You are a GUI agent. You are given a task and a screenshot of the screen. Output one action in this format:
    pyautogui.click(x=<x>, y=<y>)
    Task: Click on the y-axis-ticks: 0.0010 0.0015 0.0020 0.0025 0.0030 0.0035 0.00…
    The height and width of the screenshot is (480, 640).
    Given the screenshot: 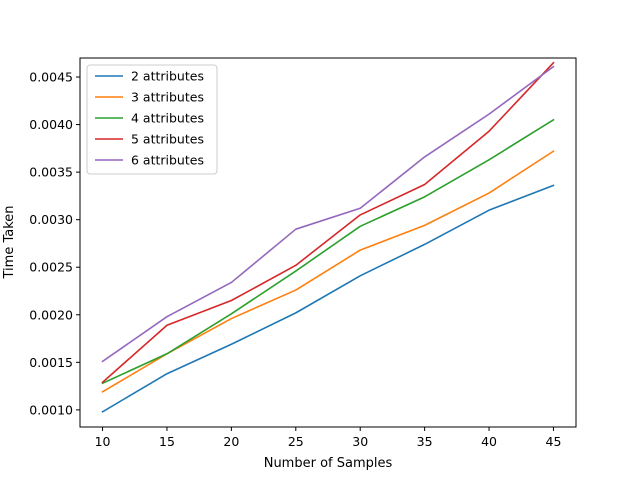 What is the action you would take?
    pyautogui.click(x=54, y=243)
    